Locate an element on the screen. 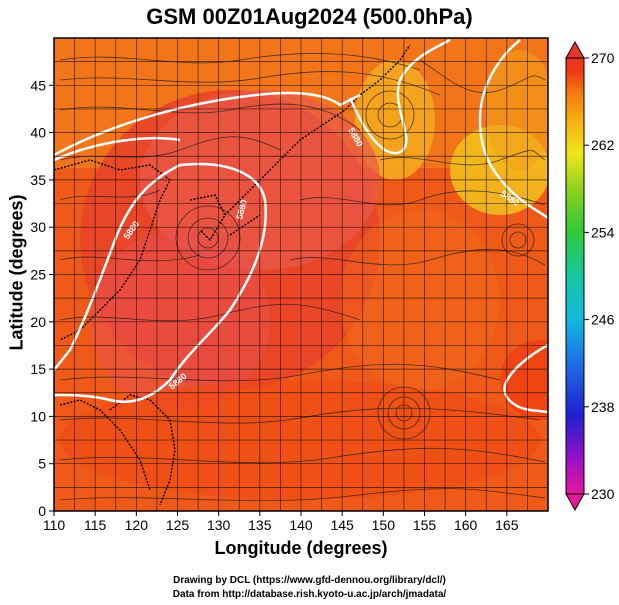 The width and height of the screenshot is (619, 605). y-tick-label: 25 is located at coordinates (38, 275).